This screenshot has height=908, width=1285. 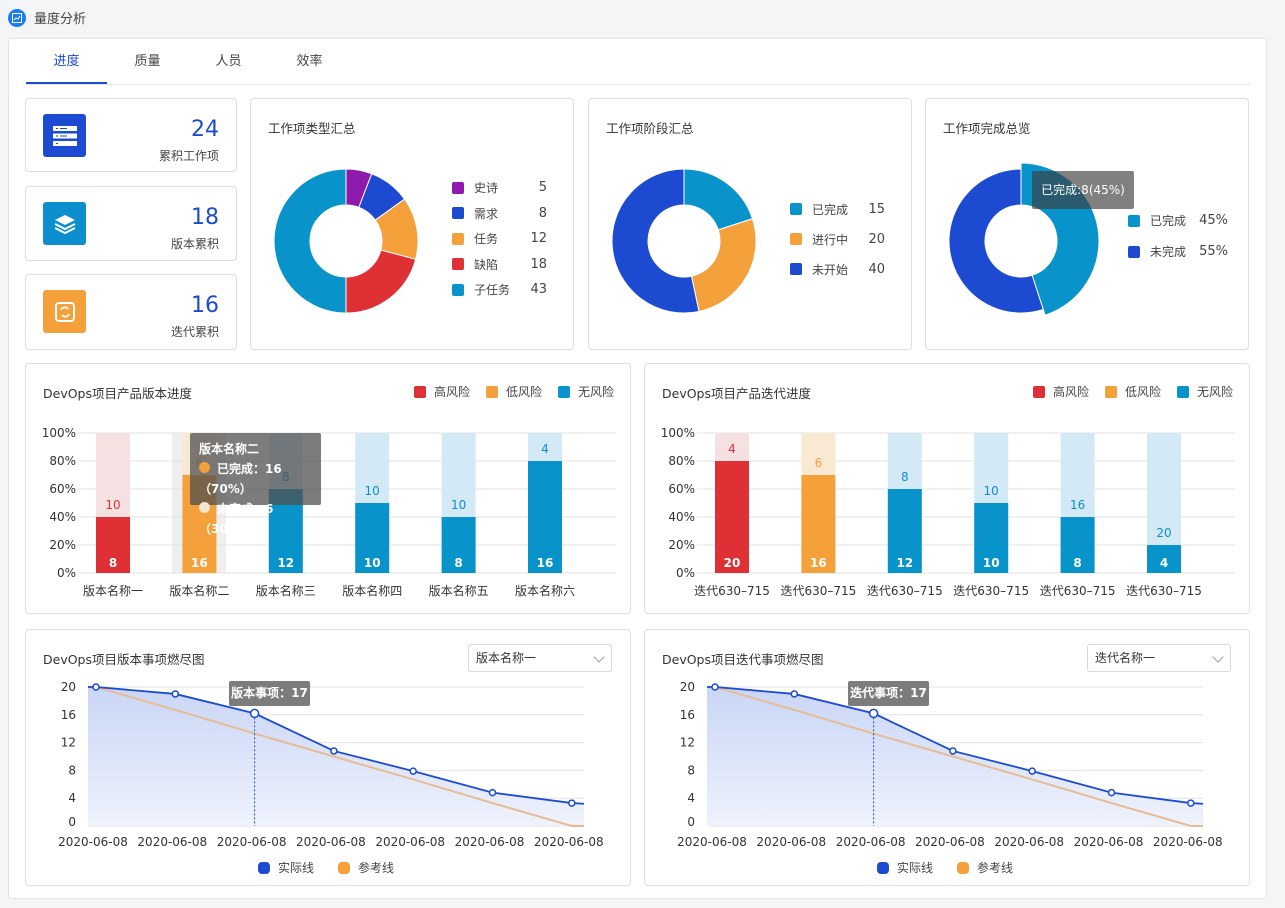 What do you see at coordinates (888, 693) in the screenshot?
I see `line-tooltip: 迭代事项：17` at bounding box center [888, 693].